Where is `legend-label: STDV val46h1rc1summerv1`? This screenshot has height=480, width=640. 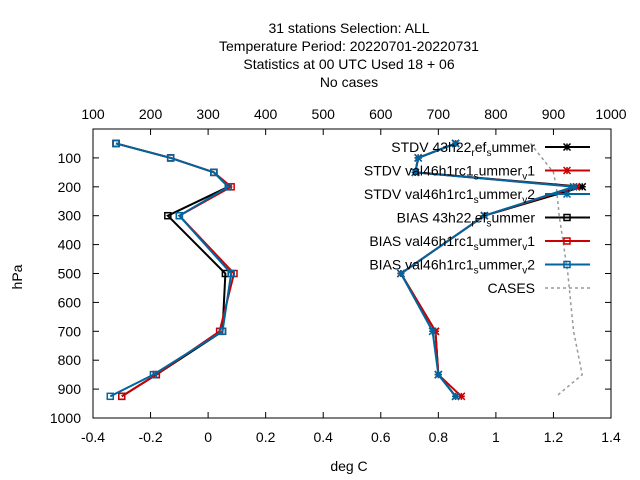
legend-label: STDV val46h1rc1summerv1 is located at coordinates (449, 173).